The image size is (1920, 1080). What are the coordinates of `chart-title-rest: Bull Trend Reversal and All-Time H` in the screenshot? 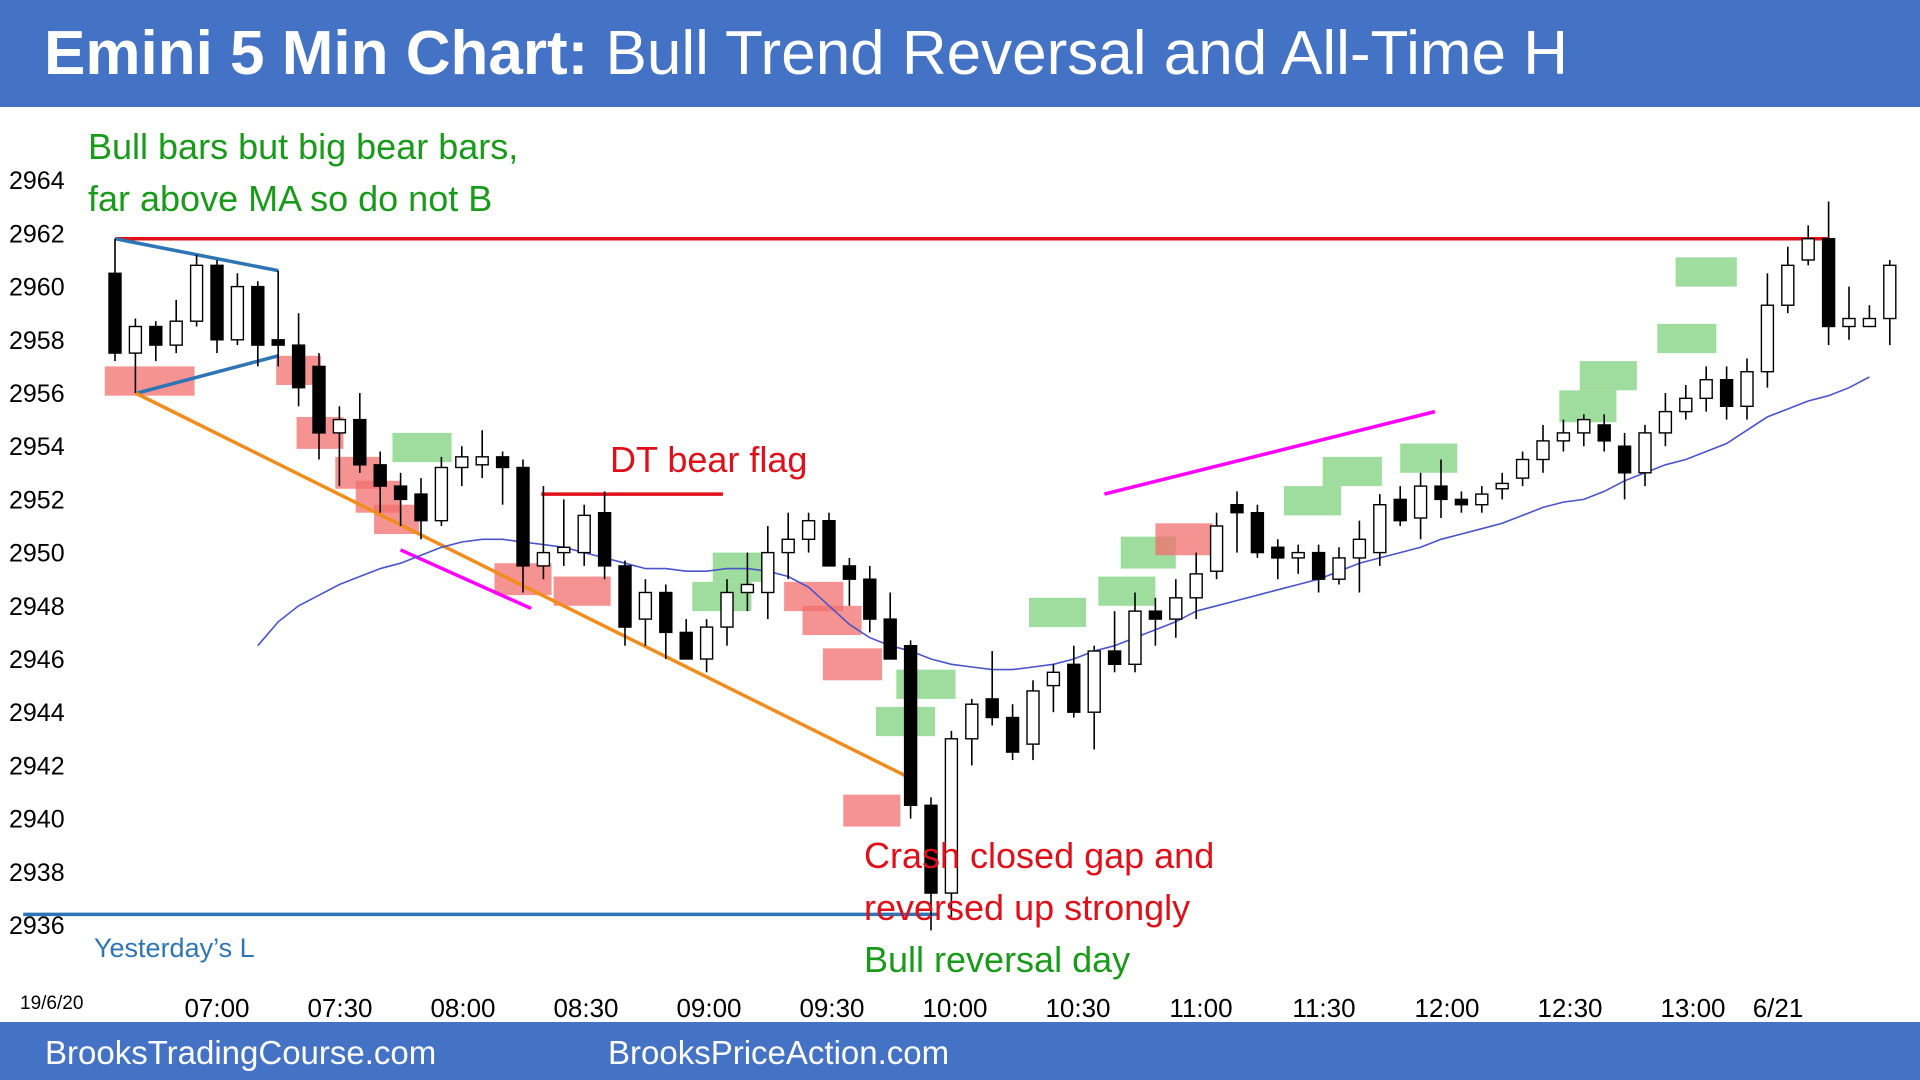 It's located at (1087, 53).